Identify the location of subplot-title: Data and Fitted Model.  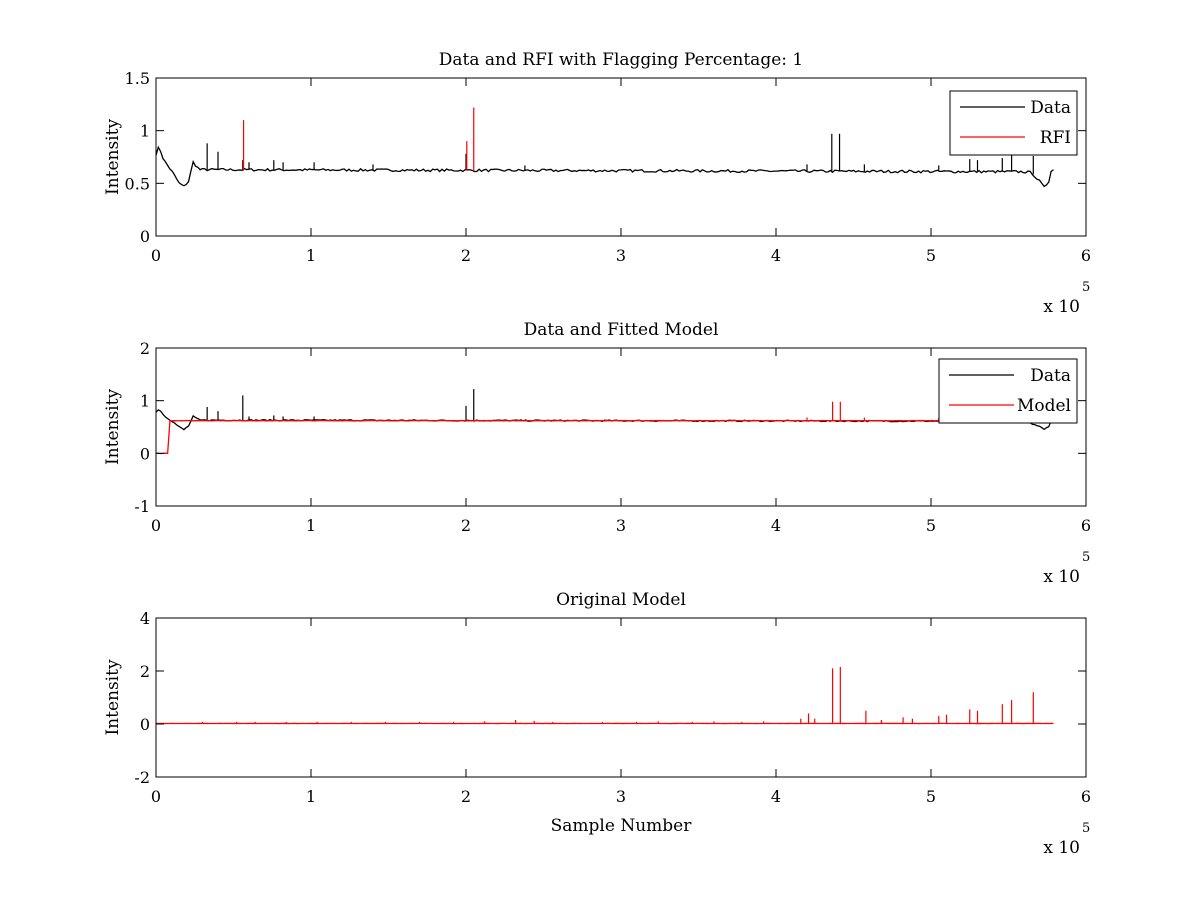
(621, 330).